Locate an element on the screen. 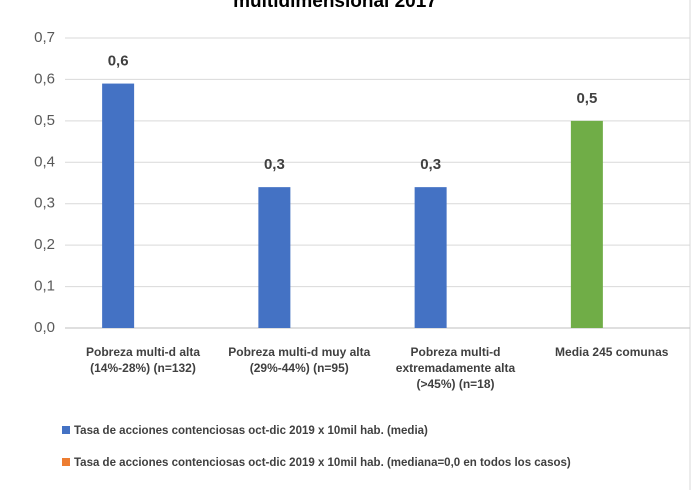 The width and height of the screenshot is (698, 490). y-tick-label: 0,2 is located at coordinates (44, 244).